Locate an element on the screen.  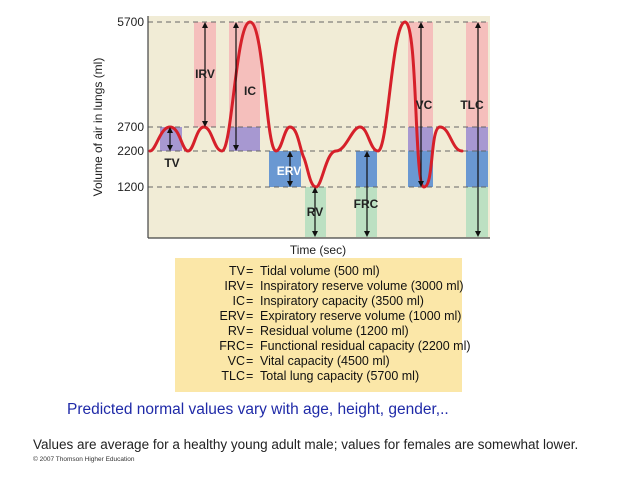
legend-description: Vital capacity (4500 ml) is located at coordinates (325, 361).